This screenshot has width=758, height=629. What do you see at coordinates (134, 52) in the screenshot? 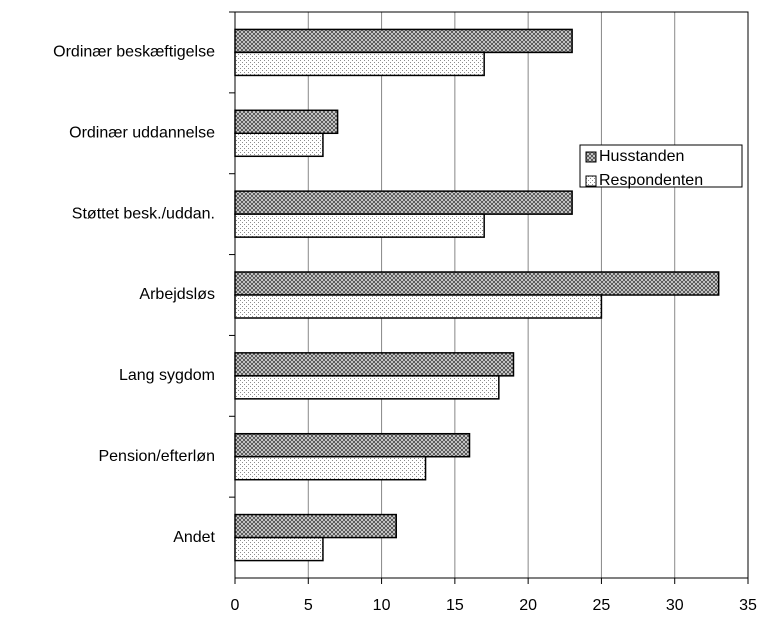
I see `y-tick-label: Ordinær beskæftigelse` at bounding box center [134, 52].